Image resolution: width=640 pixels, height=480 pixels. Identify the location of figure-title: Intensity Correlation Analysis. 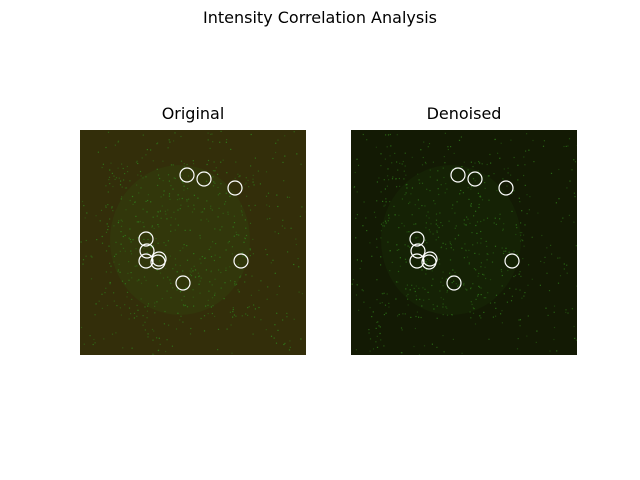
(320, 17).